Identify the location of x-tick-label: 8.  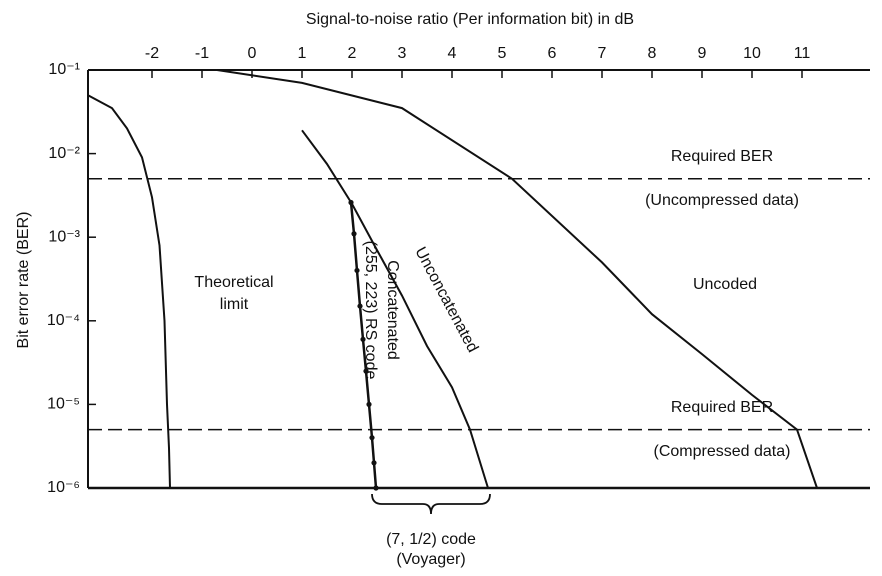
(652, 53).